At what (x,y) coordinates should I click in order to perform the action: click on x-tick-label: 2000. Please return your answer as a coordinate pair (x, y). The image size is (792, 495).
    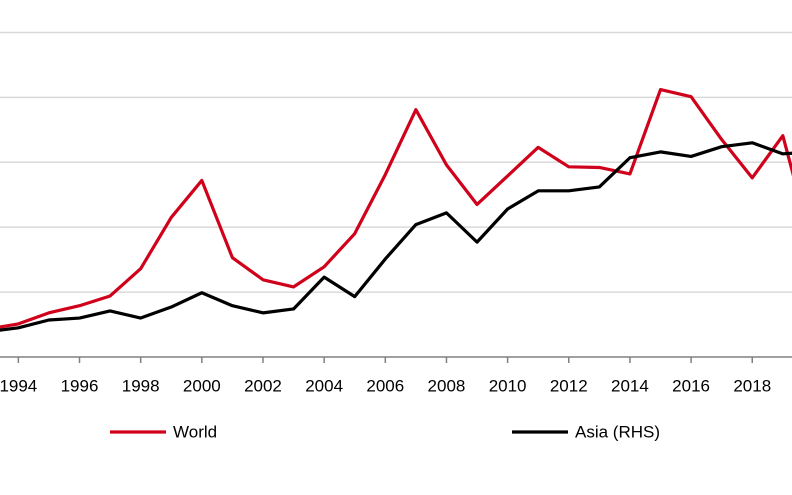
    Looking at the image, I should click on (202, 385).